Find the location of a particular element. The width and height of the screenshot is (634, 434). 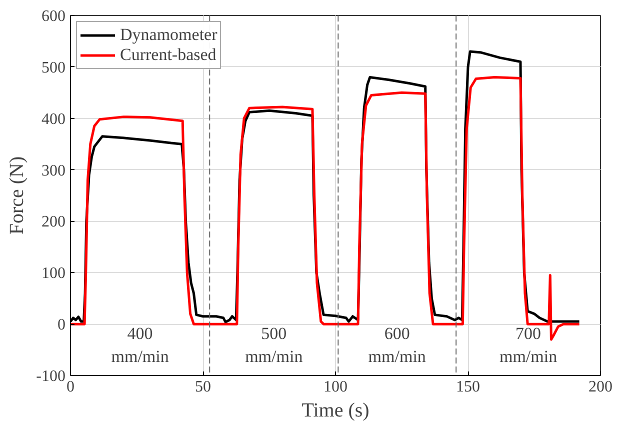

annotation: 500 mm/min is located at coordinates (274, 345).